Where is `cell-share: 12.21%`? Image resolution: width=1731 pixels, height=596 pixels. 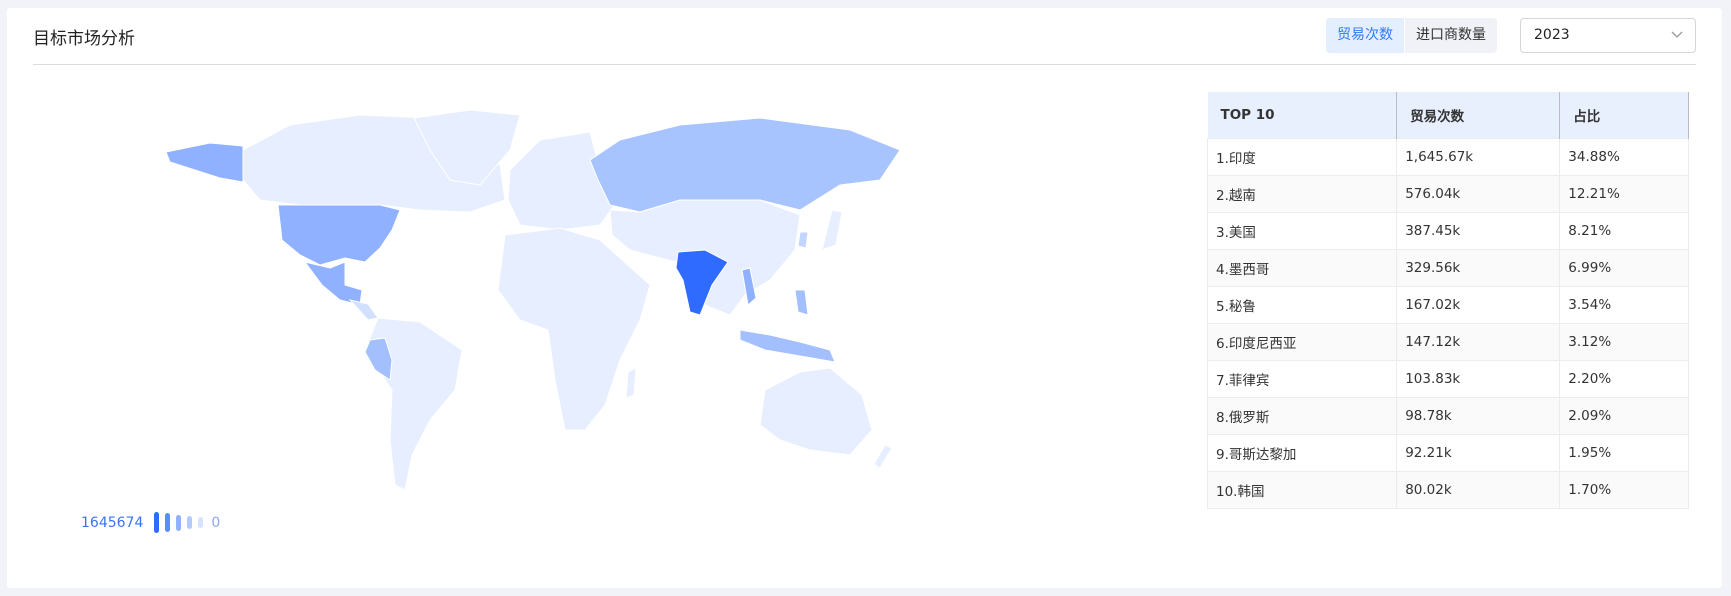 cell-share: 12.21% is located at coordinates (1624, 194).